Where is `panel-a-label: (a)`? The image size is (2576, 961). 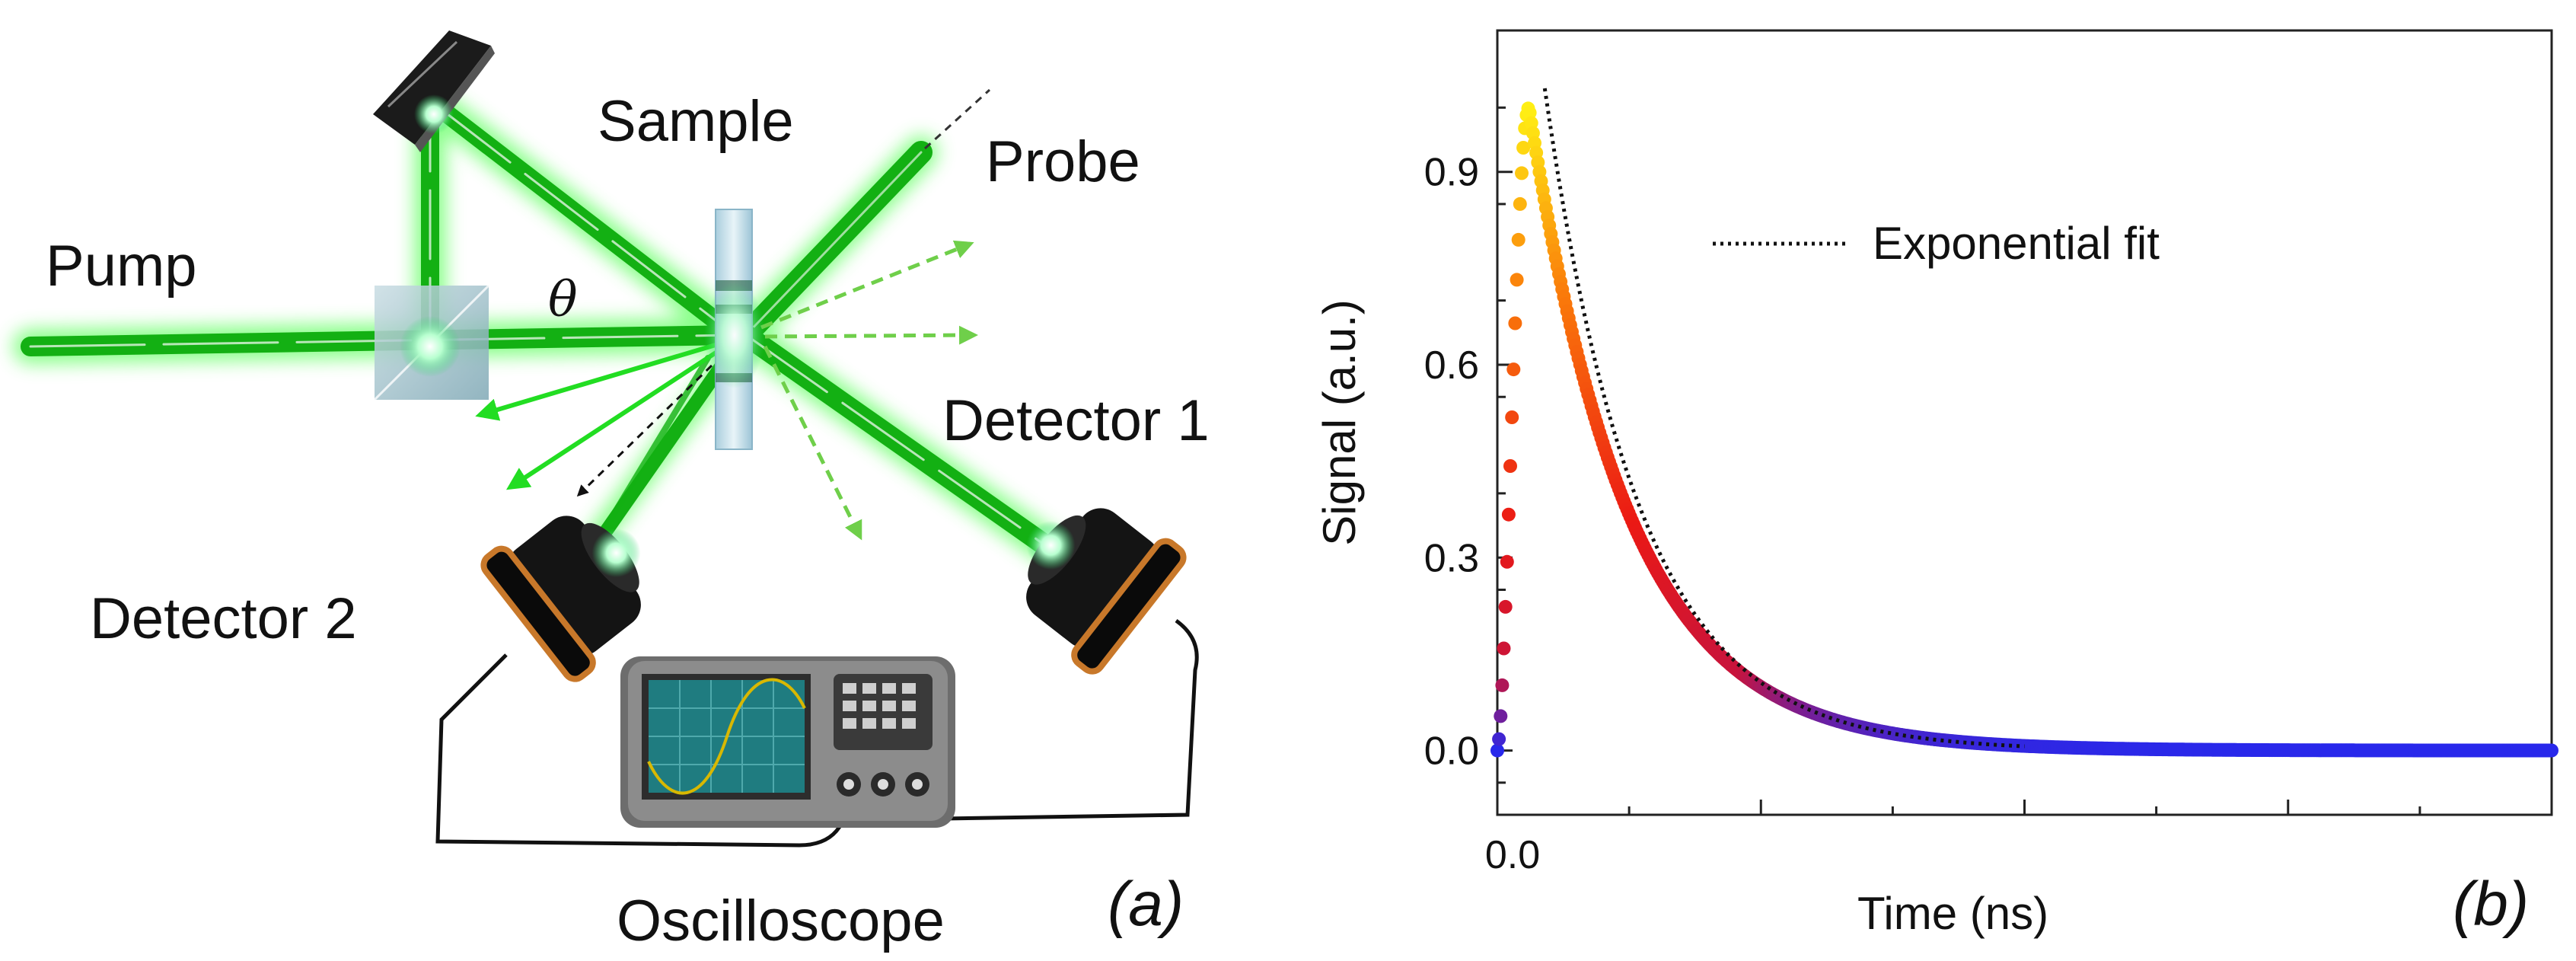
panel-a-label: (a) is located at coordinates (1146, 904).